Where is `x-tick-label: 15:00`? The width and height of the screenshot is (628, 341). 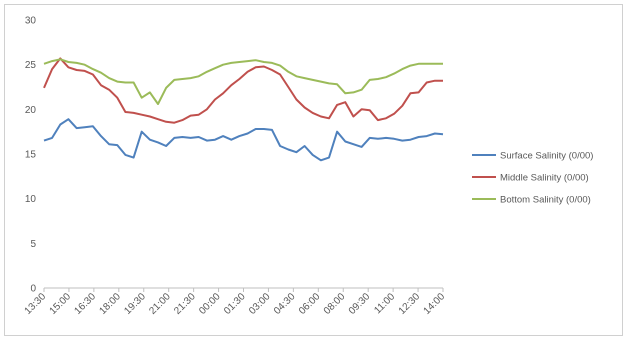
x-tick-label: 15:00 is located at coordinates (61, 304).